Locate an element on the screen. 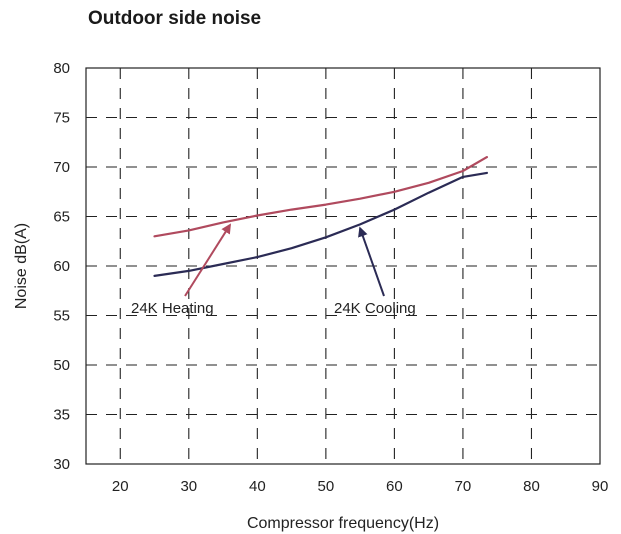 This screenshot has height=534, width=621. x-tick-label: 30 is located at coordinates (188, 486).